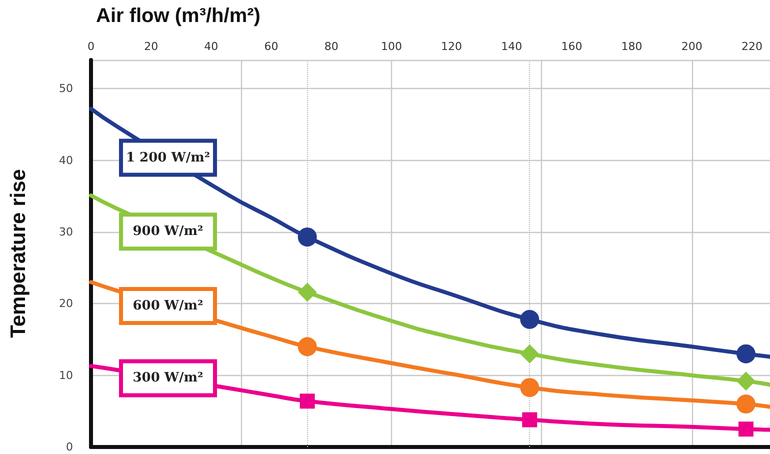 This screenshot has height=454, width=770. I want to click on y-tick-label: 30, so click(66, 232).